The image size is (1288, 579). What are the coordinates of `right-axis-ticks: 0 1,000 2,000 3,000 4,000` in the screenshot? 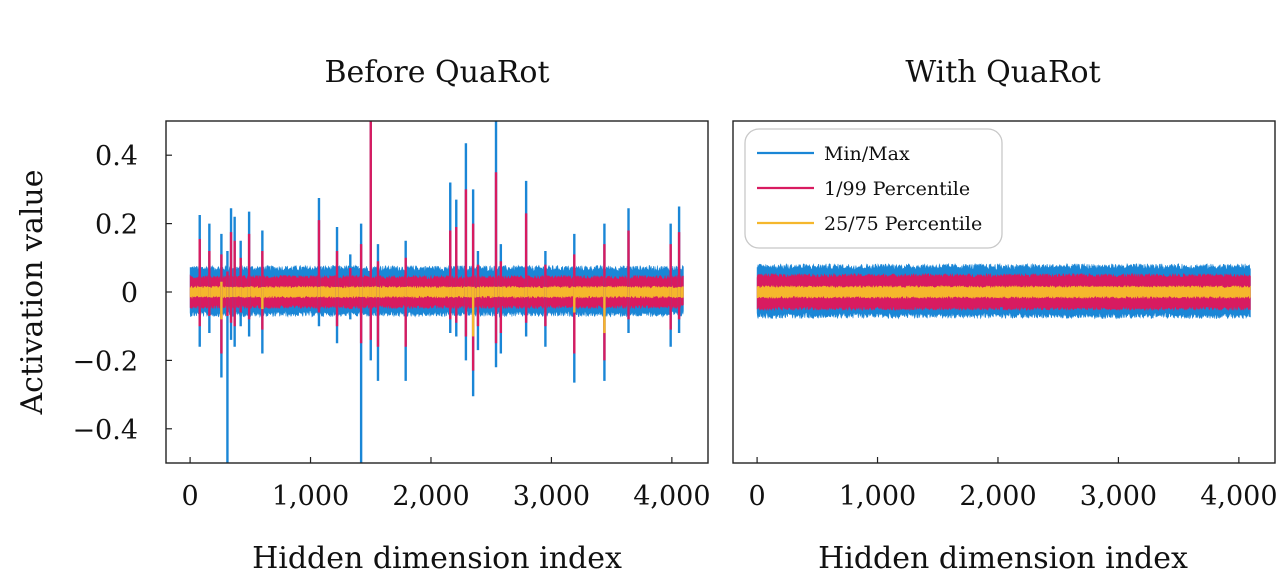 It's located at (1013, 484).